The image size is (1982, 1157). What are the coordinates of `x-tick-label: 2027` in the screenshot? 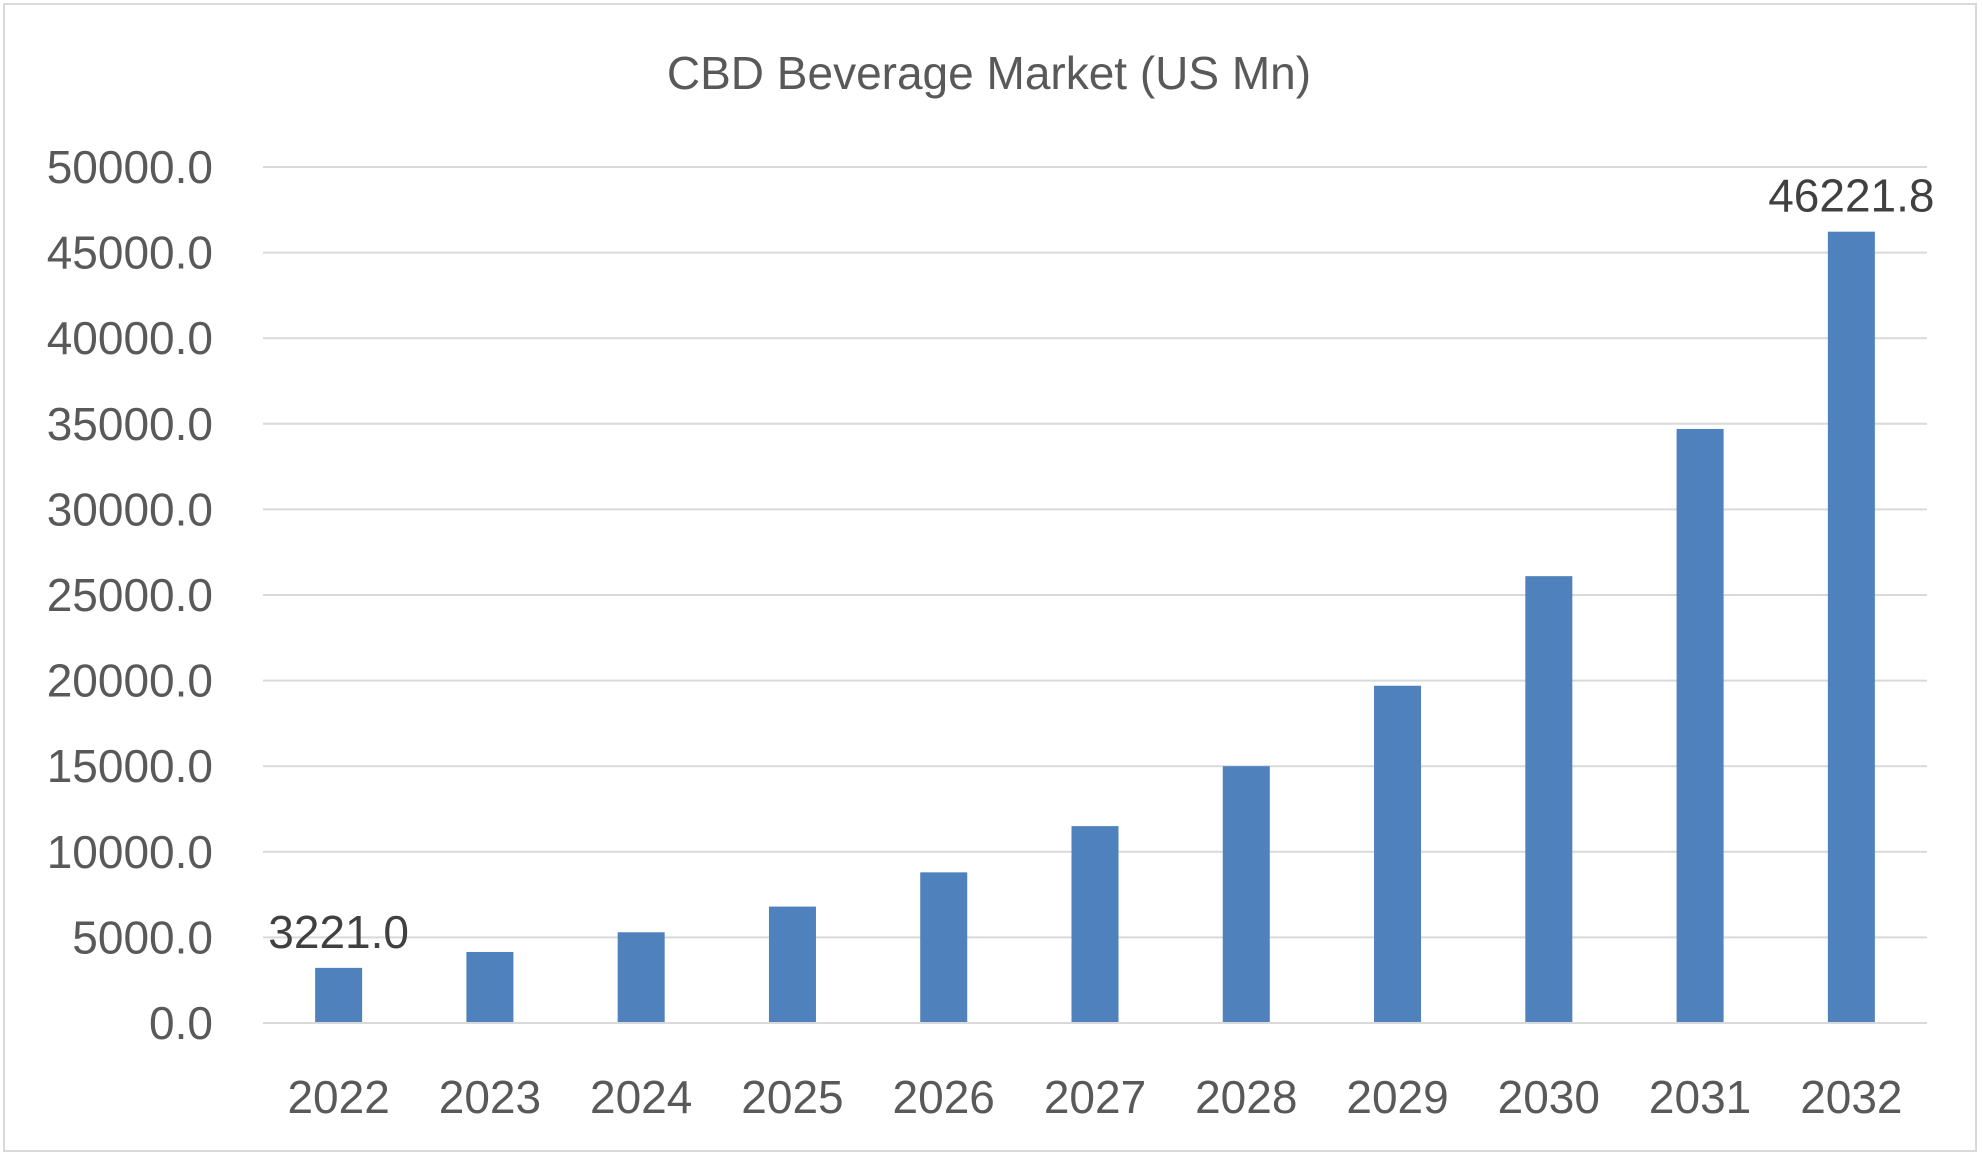 It's located at (1095, 1097).